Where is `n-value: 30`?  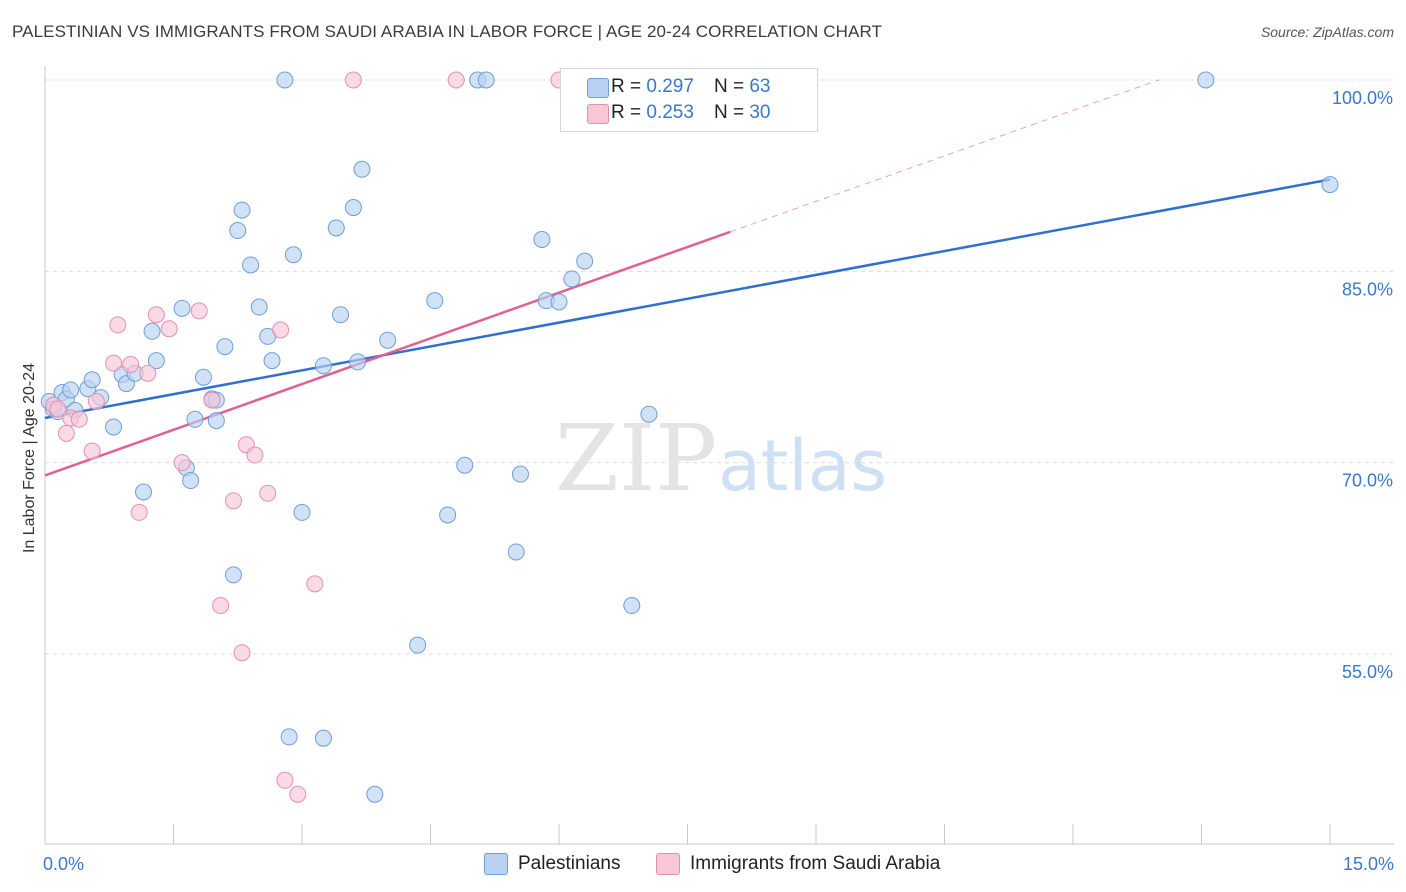
n-value: 30 is located at coordinates (760, 112).